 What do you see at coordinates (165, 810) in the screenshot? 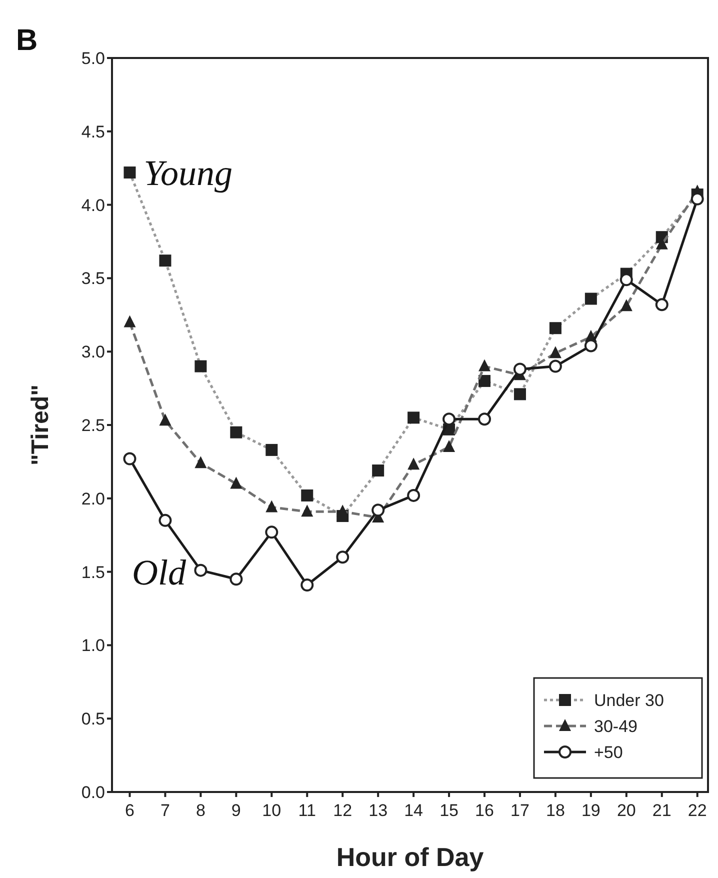
I see `x-tick-label: 7` at bounding box center [165, 810].